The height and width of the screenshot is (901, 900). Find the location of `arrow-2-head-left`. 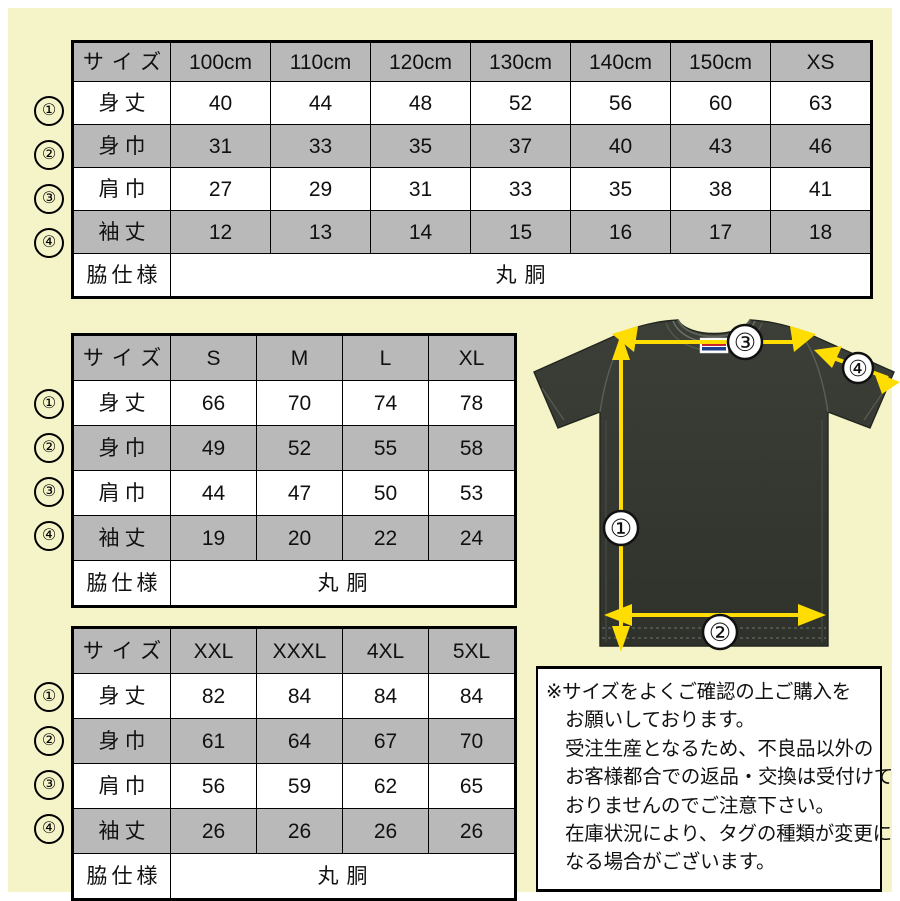

arrow-2-head-left is located at coordinates (618, 615).